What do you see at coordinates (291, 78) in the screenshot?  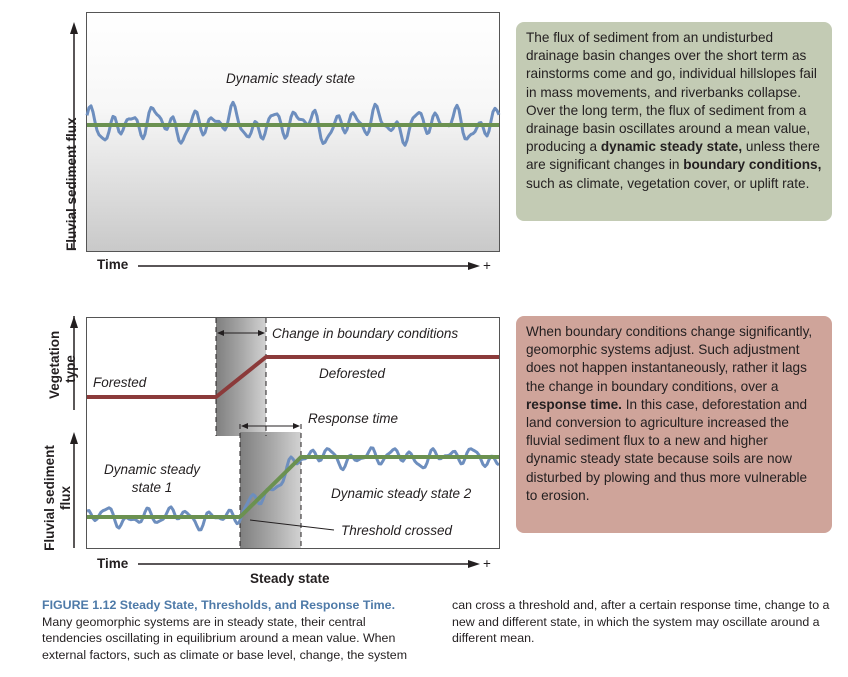 I see `top-curve-label: Dynamic steady state` at bounding box center [291, 78].